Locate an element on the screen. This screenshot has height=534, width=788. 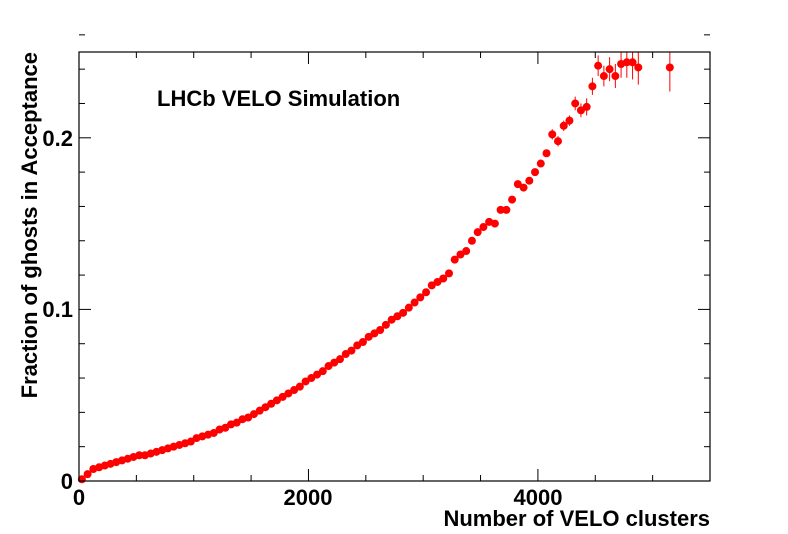
y-axis-title: Fraction of ghosts in Acceptance is located at coordinates (29, 225).